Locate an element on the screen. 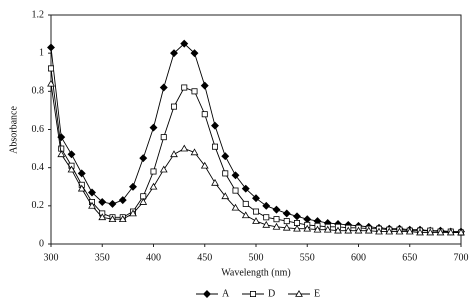 The width and height of the screenshot is (474, 303). x-tick-label: 700 is located at coordinates (461, 257).